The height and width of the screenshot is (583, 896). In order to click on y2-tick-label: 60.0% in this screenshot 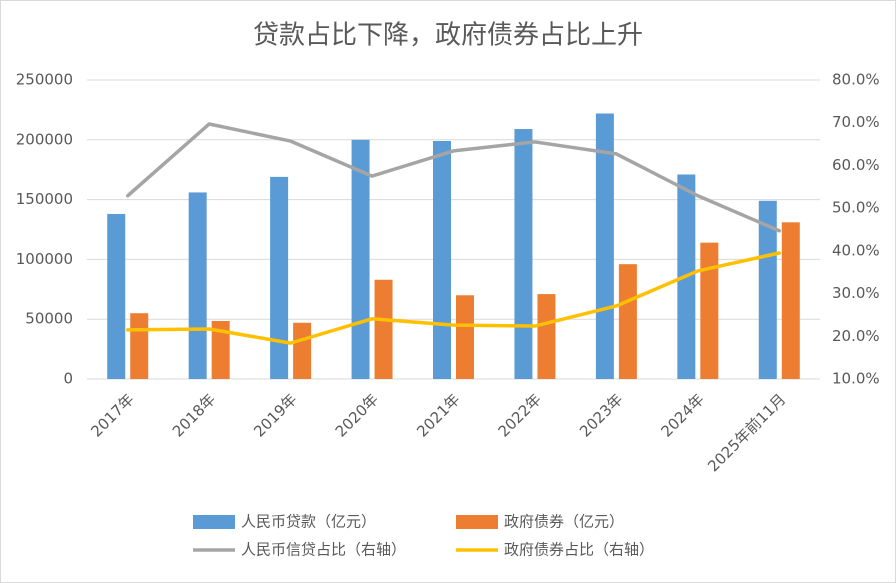, I will do `click(856, 165)`.